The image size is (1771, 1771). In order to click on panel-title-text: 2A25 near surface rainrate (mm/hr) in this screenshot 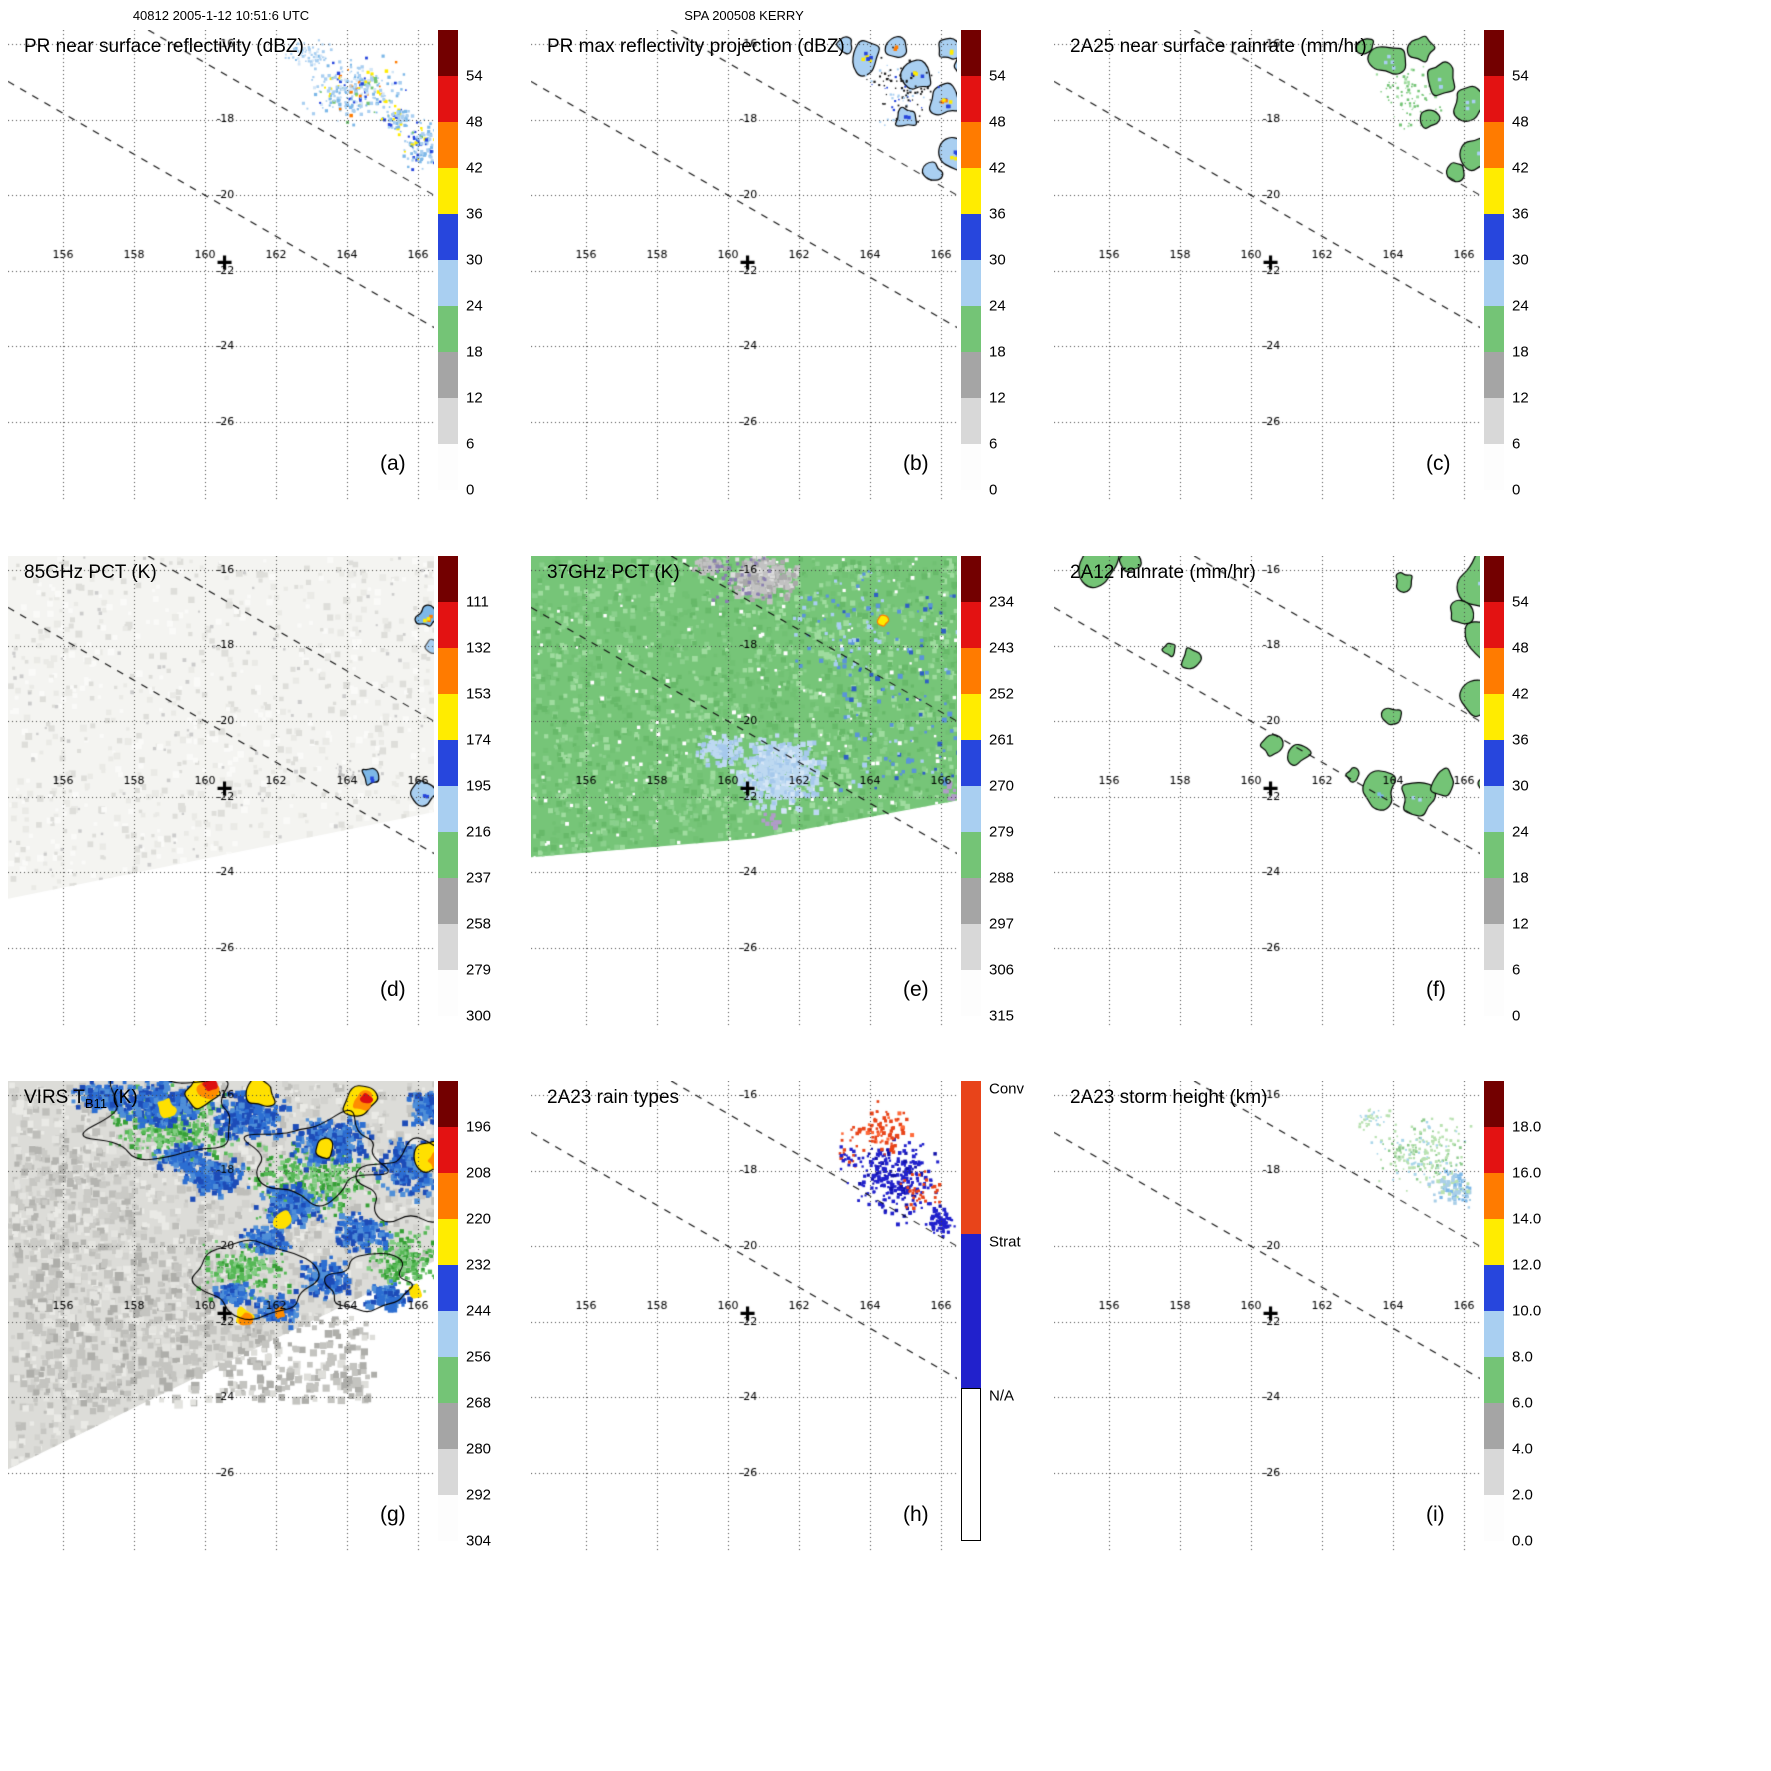, I will do `click(1218, 46)`.